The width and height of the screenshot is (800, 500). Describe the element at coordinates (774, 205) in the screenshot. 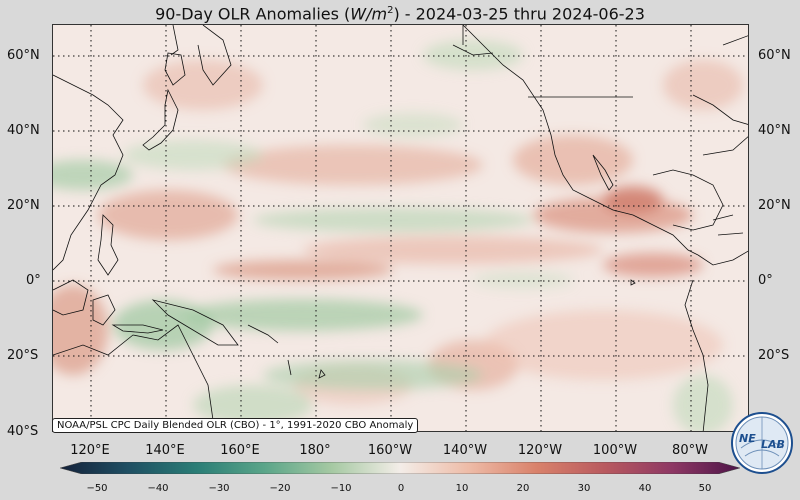

I see `lat-label-right: 20°N` at that location.